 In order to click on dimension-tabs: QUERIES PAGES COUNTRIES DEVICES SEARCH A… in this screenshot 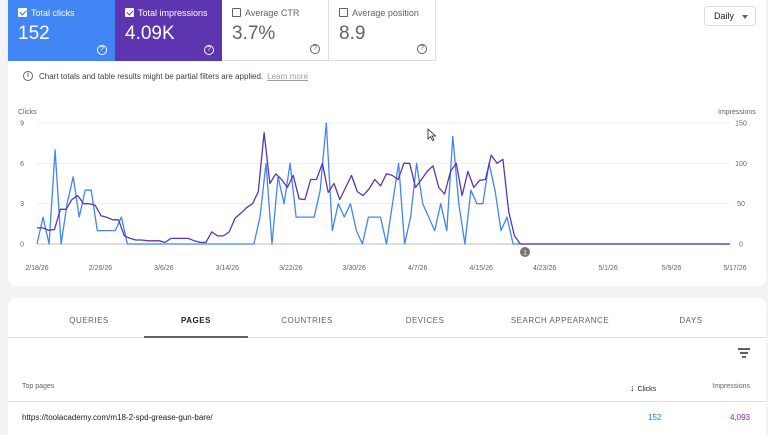, I will do `click(387, 318)`.